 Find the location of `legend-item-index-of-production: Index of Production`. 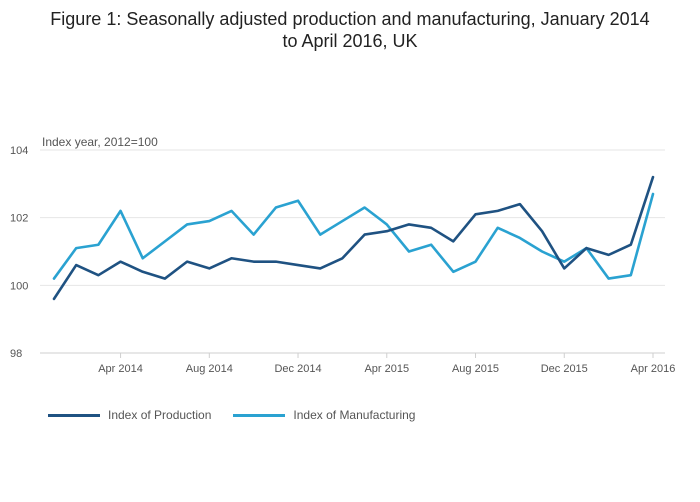

legend-item-index-of-production: Index of Production is located at coordinates (129, 415).